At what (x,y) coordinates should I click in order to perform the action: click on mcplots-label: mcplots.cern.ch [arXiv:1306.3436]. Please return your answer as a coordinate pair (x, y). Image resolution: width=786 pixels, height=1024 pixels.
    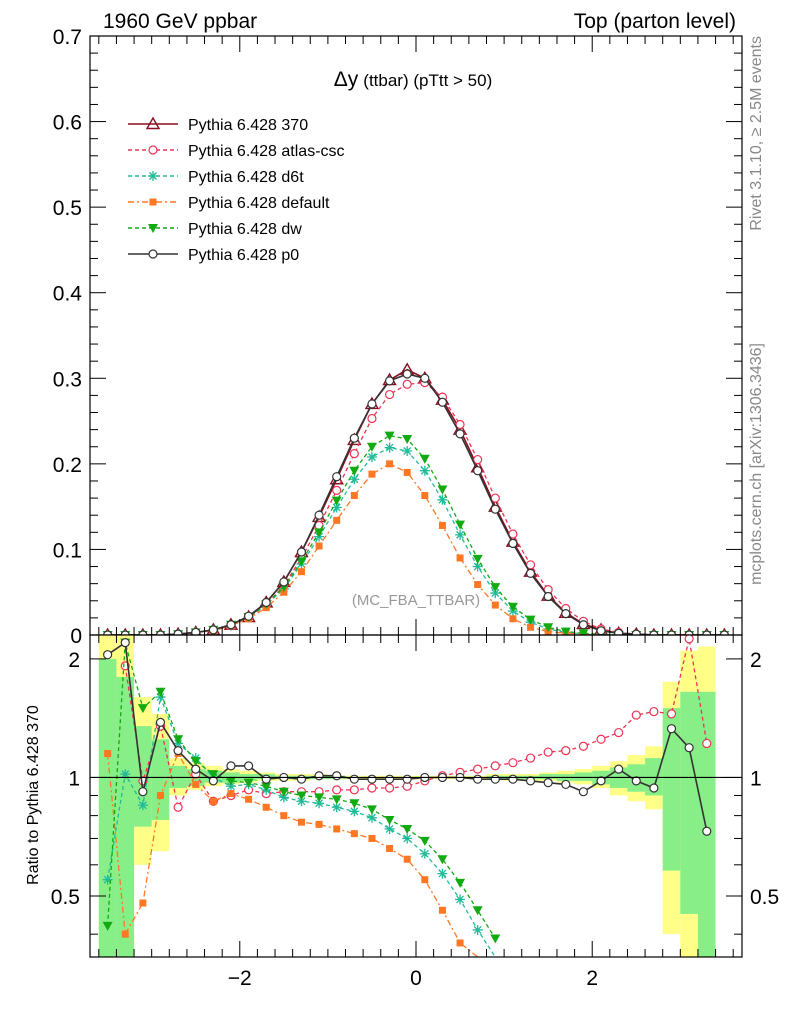
    Looking at the image, I should click on (756, 464).